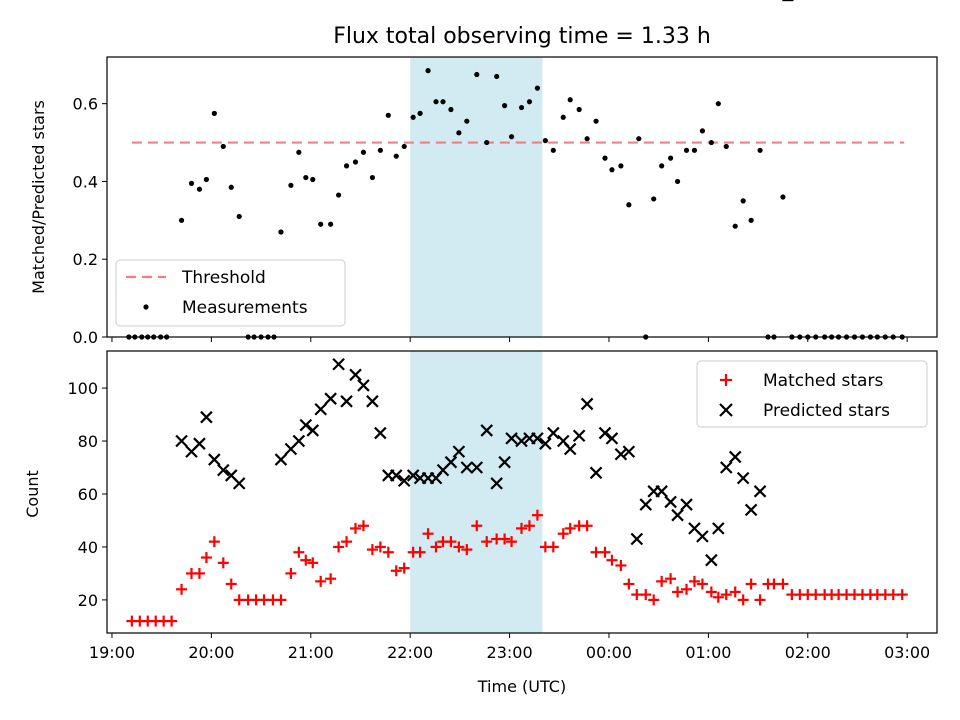  Describe the element at coordinates (211, 652) in the screenshot. I see `x-tick-label: 20:00` at that location.